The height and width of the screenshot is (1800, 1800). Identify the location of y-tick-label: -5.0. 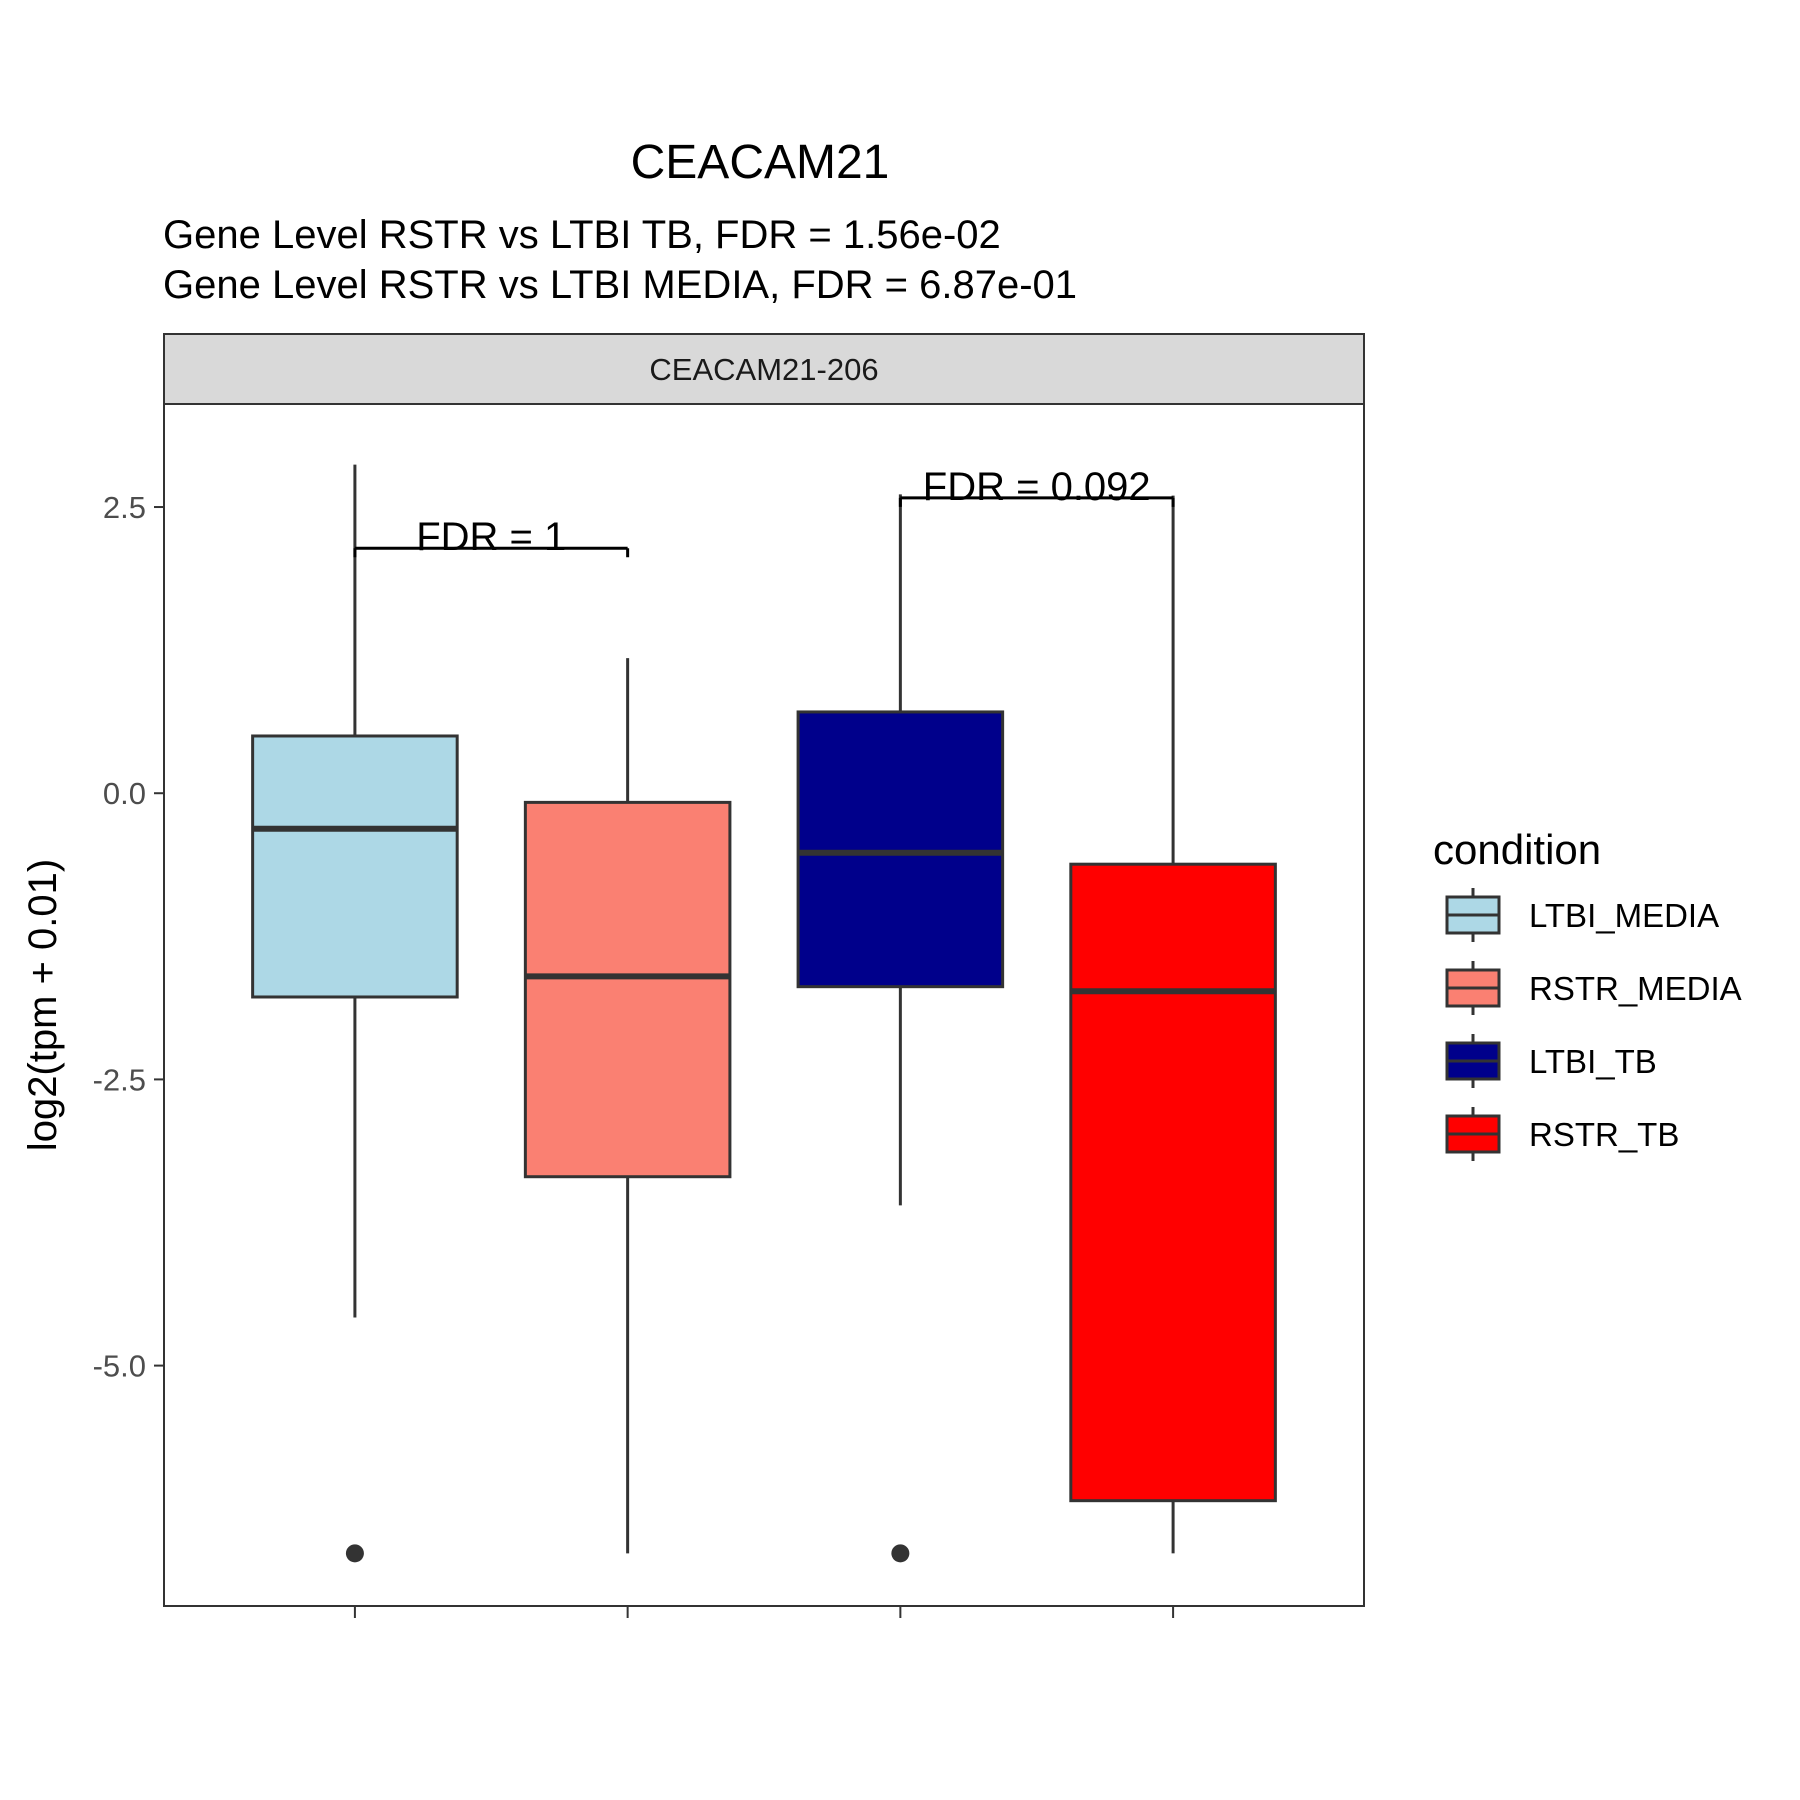
(119, 1366).